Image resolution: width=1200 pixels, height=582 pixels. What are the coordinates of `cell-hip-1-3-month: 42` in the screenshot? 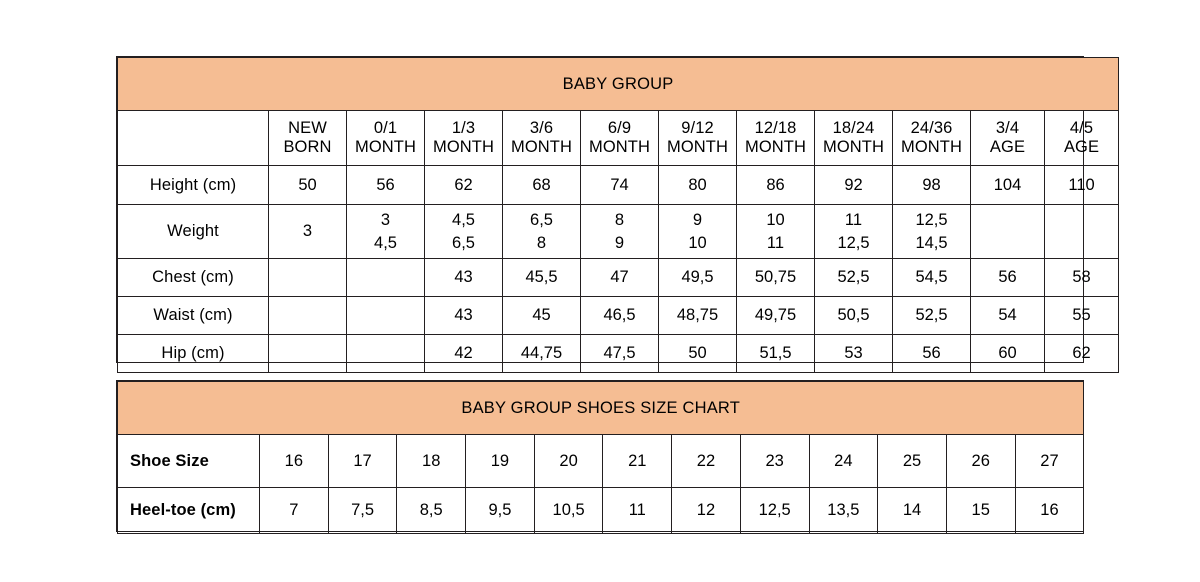 It's located at (463, 353).